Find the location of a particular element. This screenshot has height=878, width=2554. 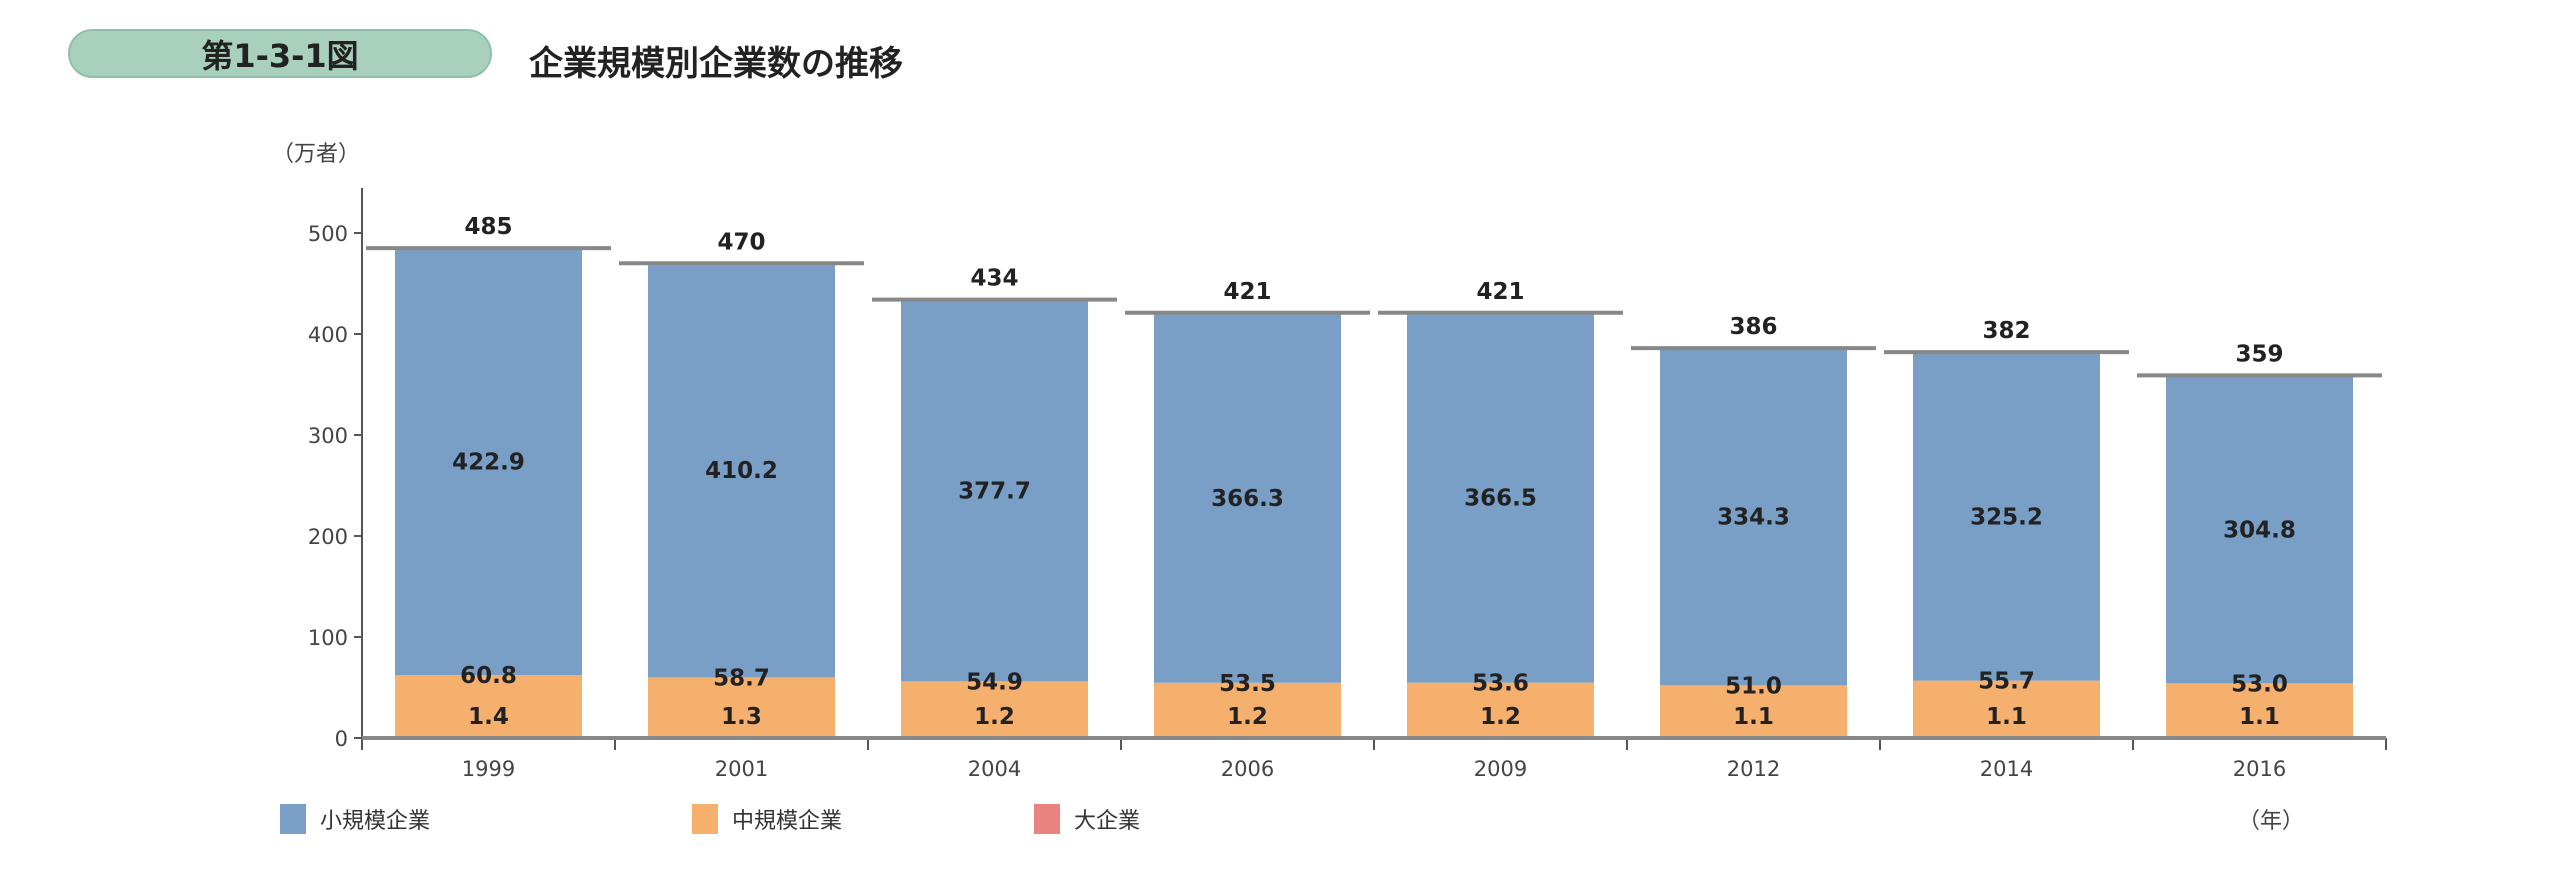

legend-item: 中規模企業 is located at coordinates (767, 819).